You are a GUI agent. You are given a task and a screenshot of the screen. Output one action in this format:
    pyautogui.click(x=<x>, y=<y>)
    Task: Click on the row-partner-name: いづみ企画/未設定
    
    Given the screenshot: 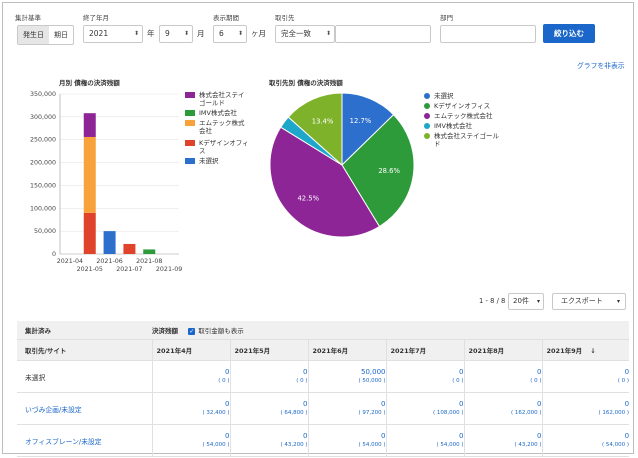 What is the action you would take?
    pyautogui.click(x=84, y=408)
    